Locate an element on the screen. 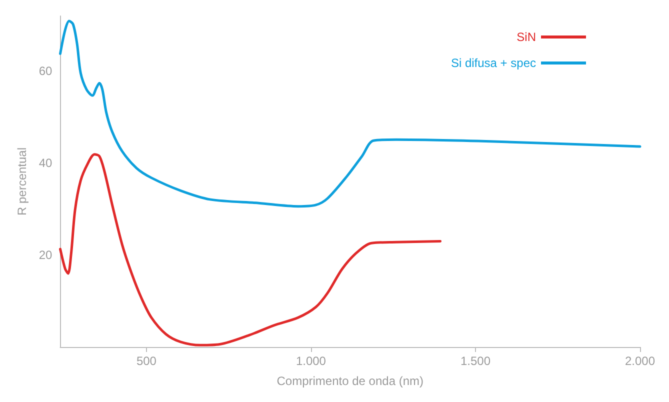 The image size is (669, 402). x-axis-title: Comprimento de onda (nm) is located at coordinates (350, 381).